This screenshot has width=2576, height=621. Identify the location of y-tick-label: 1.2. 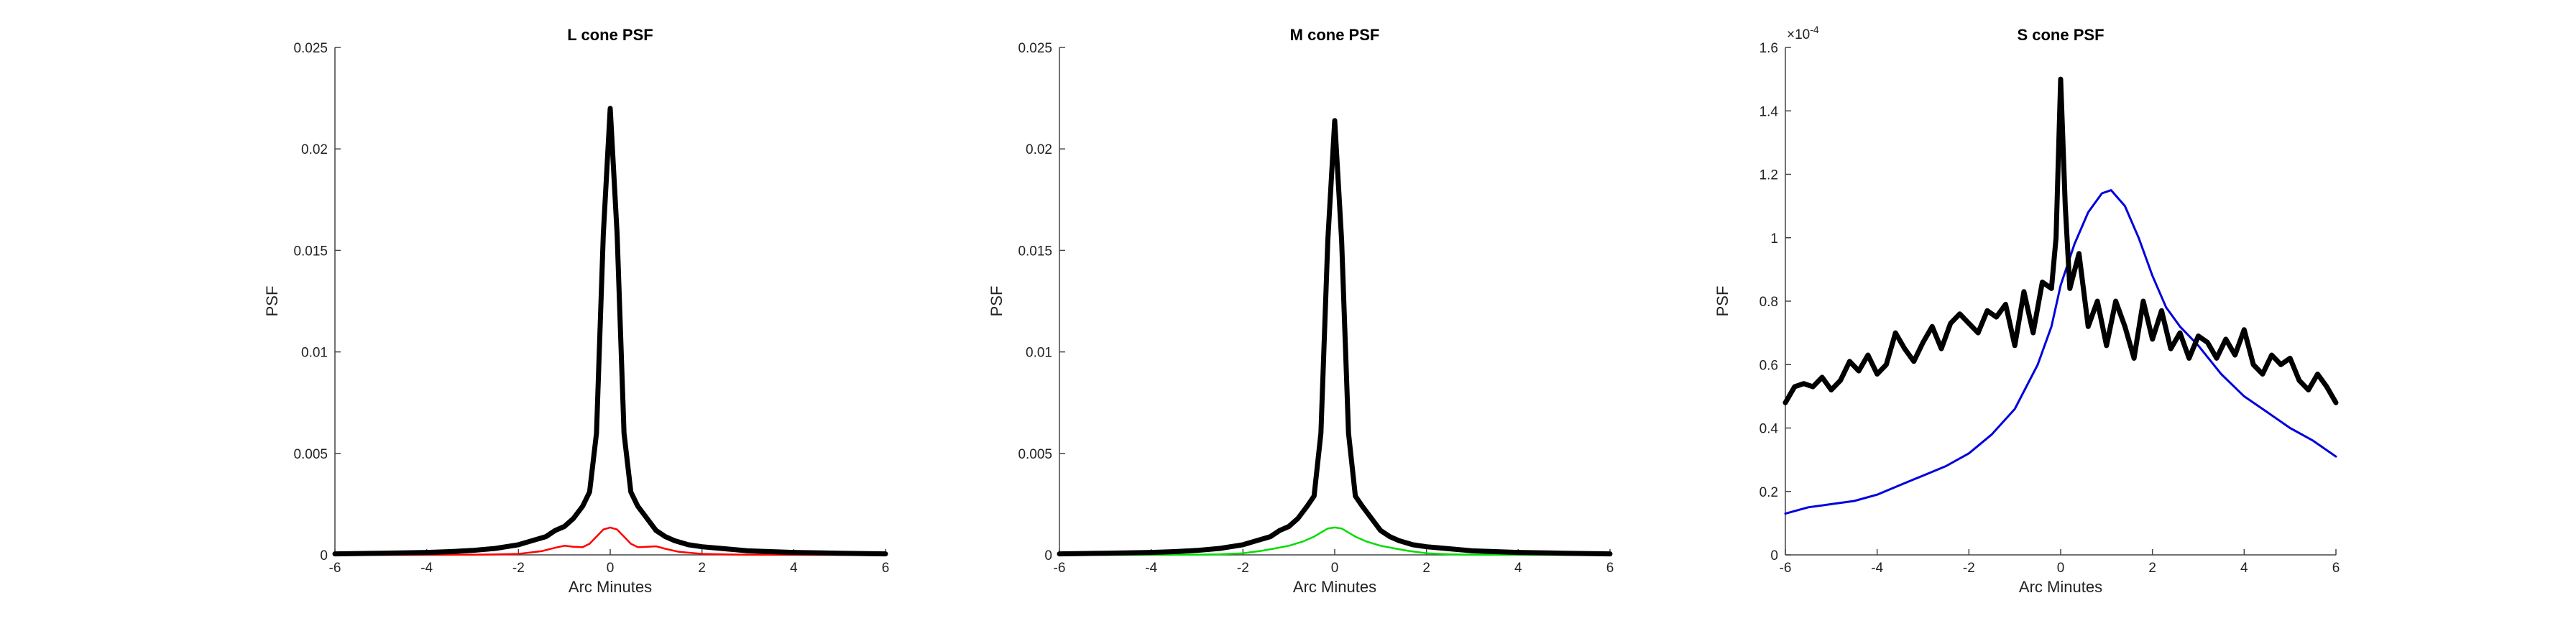
(1769, 175).